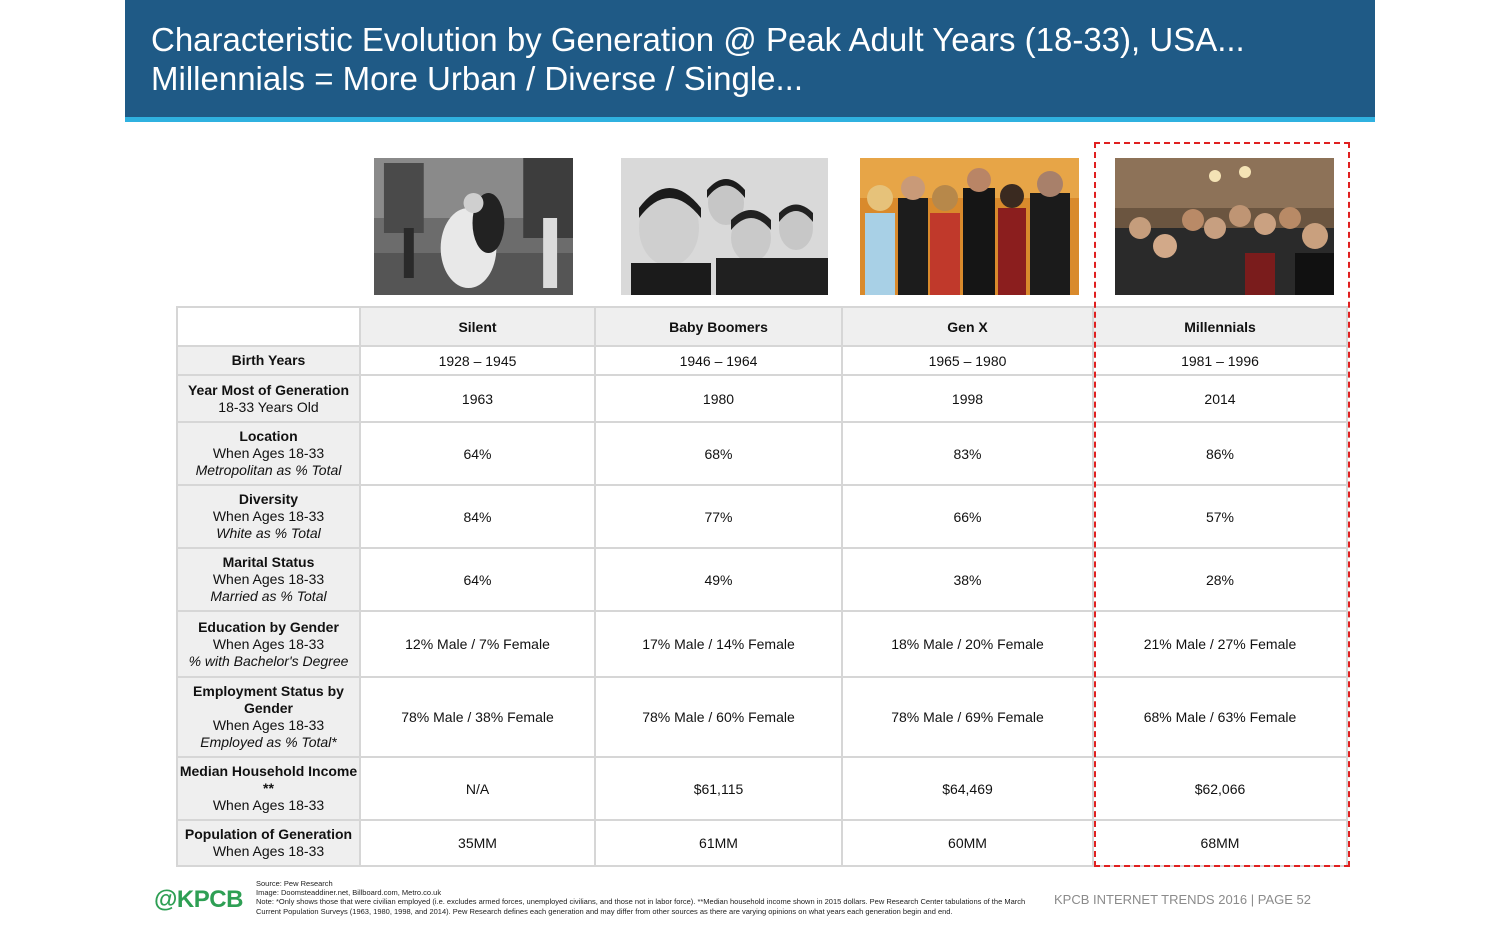  Describe the element at coordinates (268, 360) in the screenshot. I see `row-header-birth-years: Birth Years` at that location.